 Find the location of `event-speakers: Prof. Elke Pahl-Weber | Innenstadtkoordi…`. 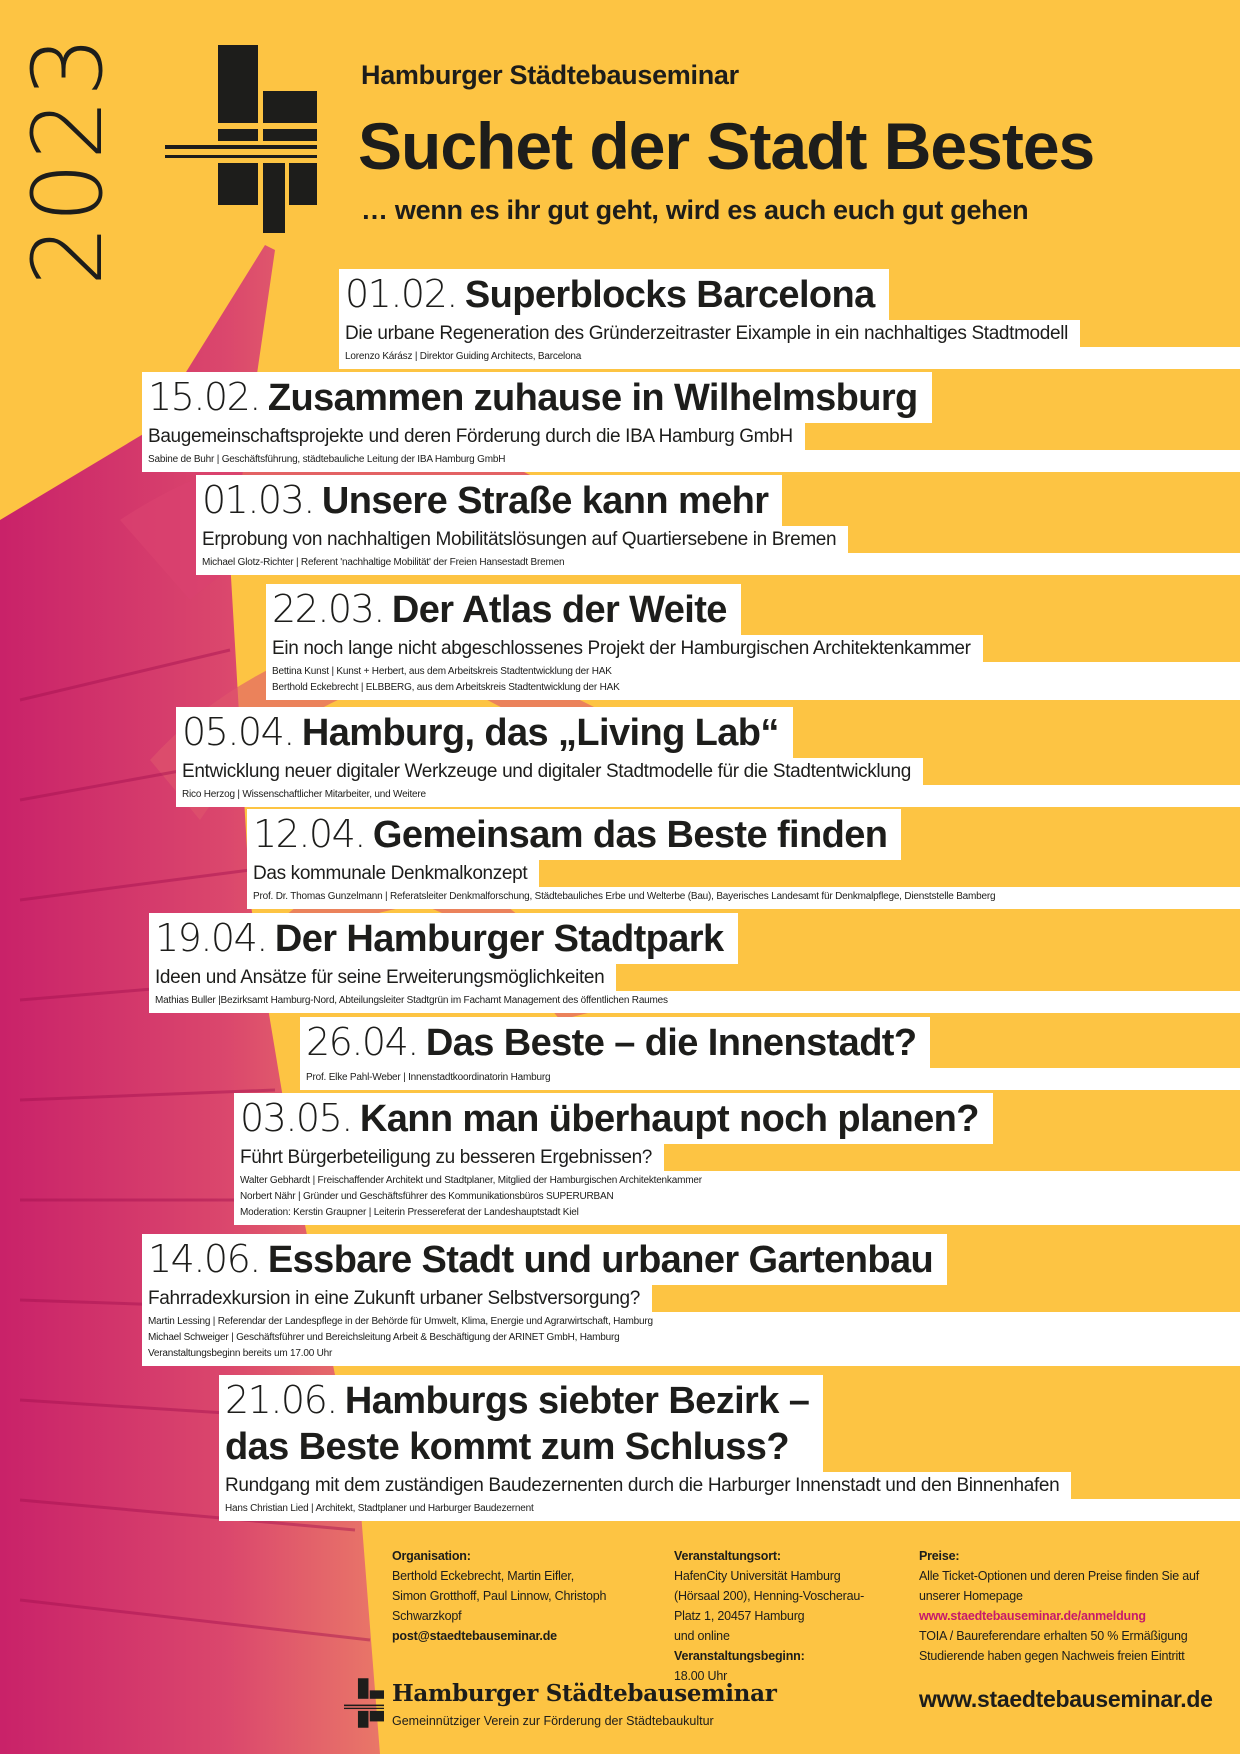

event-speakers: Prof. Elke Pahl-Weber | Innenstadtkoordi… is located at coordinates (770, 1079).